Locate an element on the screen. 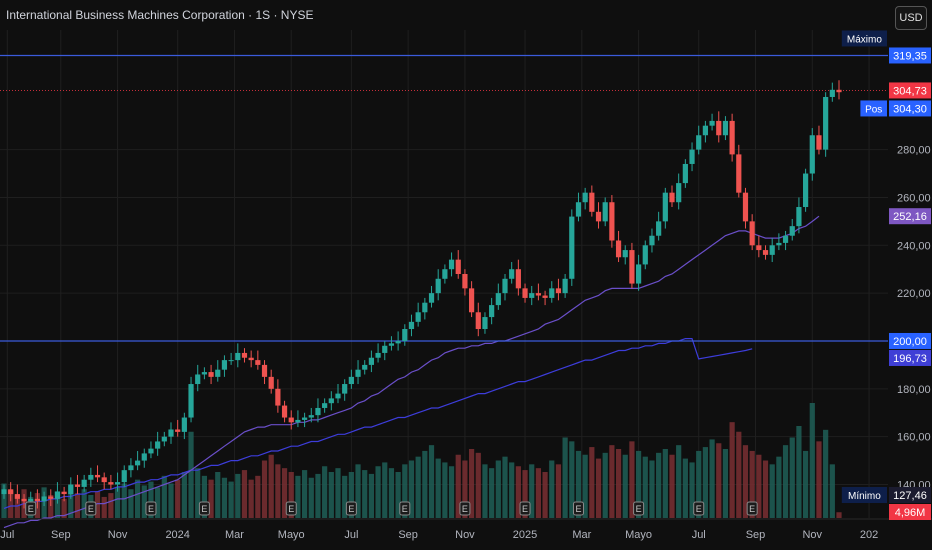 This screenshot has width=932, height=550. earnings-marker is located at coordinates (351, 508).